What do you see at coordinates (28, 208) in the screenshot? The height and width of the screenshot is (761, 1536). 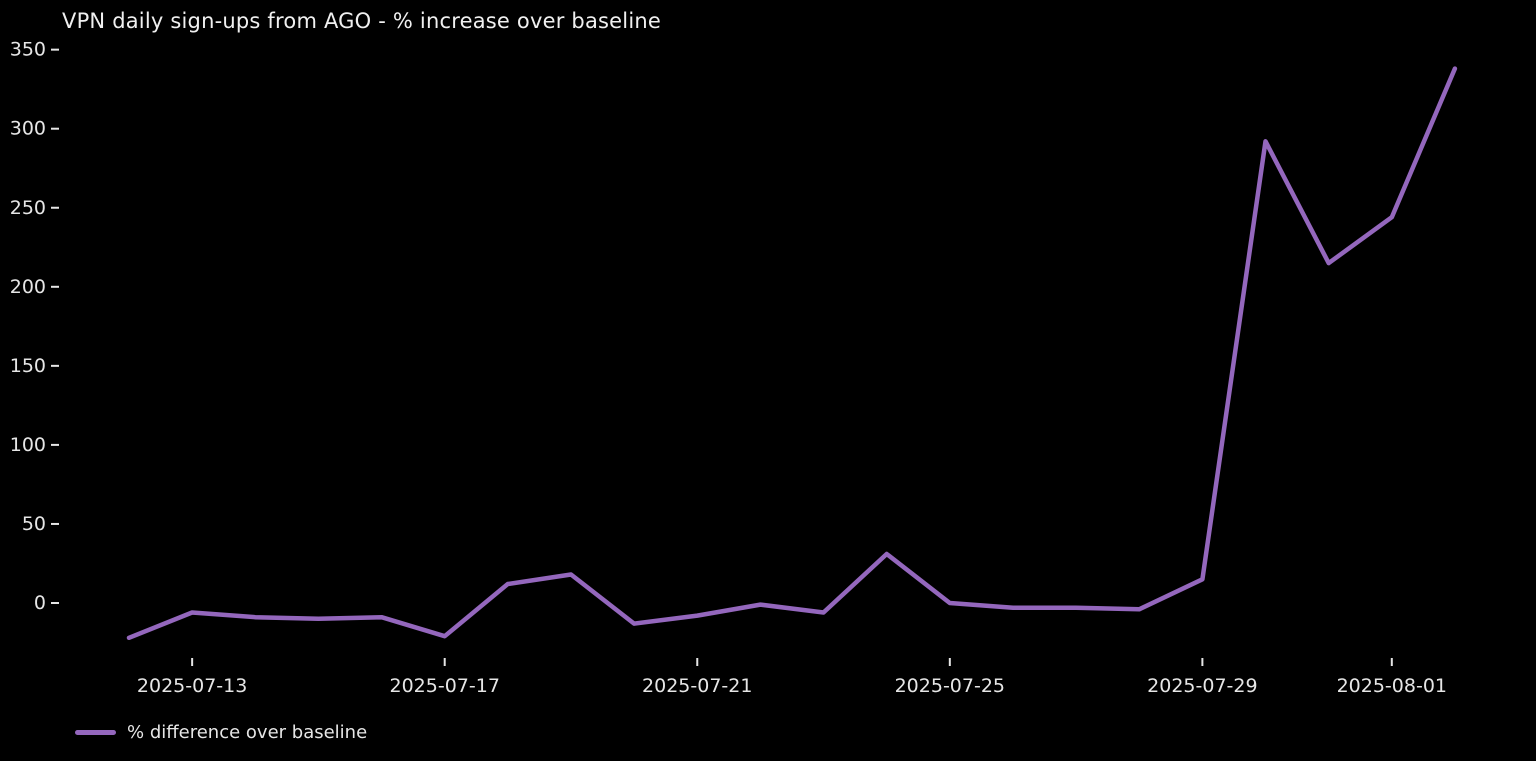 I see `y-axis-tick-label: 250` at bounding box center [28, 208].